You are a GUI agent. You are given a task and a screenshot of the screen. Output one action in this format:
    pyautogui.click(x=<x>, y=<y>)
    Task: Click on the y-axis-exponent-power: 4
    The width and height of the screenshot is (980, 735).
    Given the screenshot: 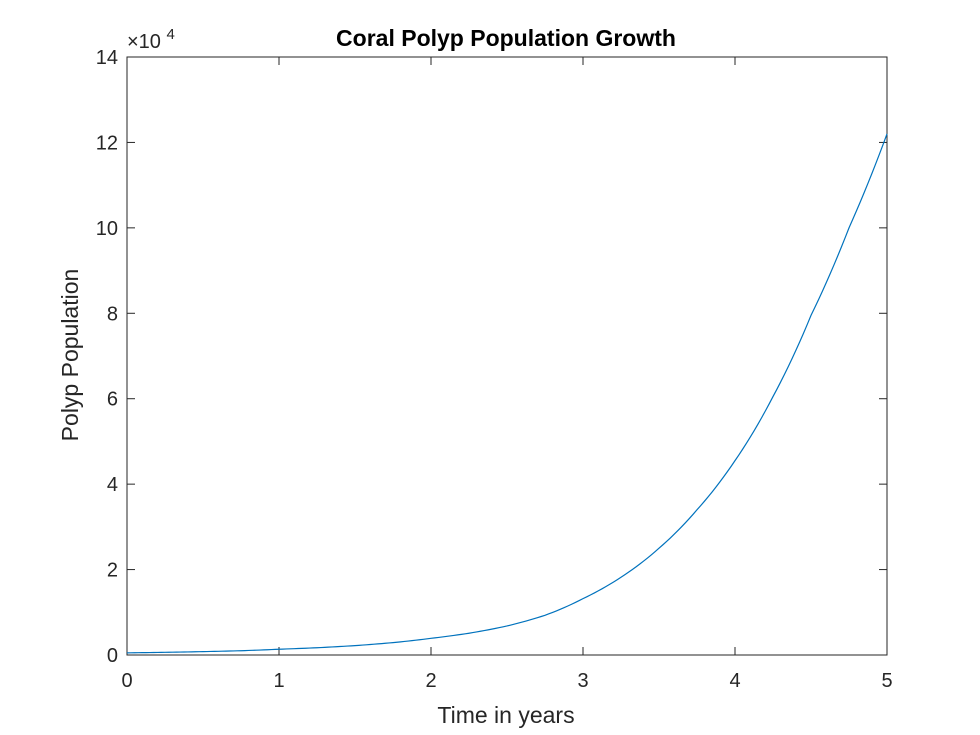 What is the action you would take?
    pyautogui.click(x=171, y=34)
    